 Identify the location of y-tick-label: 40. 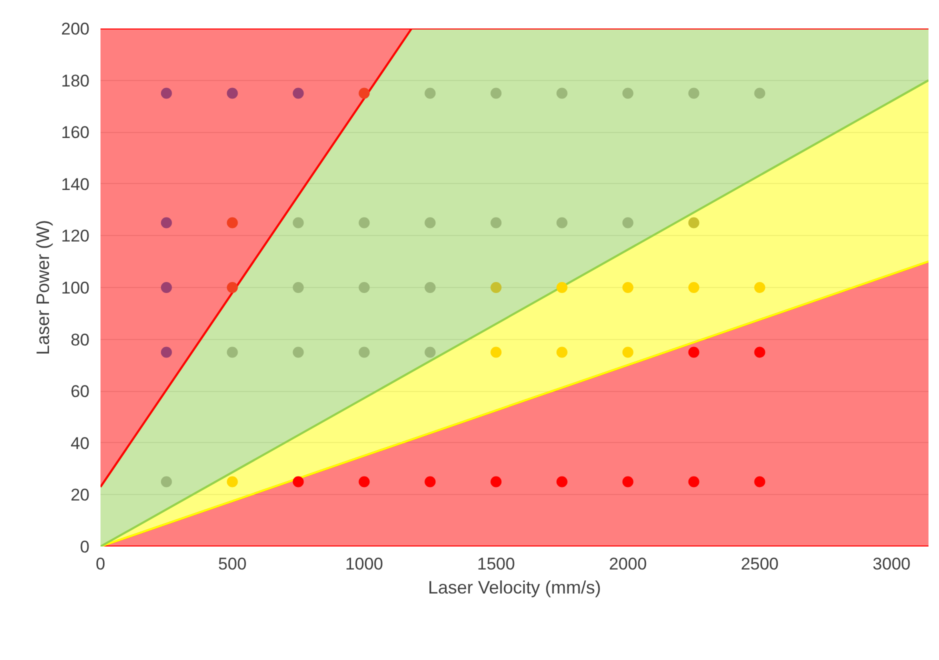
(80, 443).